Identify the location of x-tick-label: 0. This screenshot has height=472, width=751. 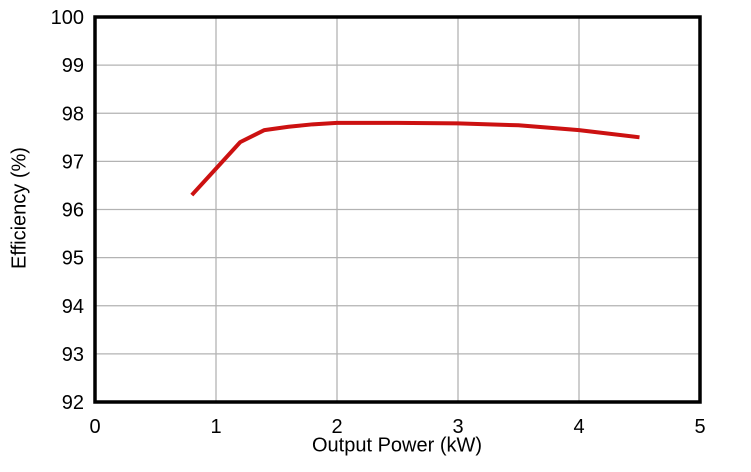
(94, 427).